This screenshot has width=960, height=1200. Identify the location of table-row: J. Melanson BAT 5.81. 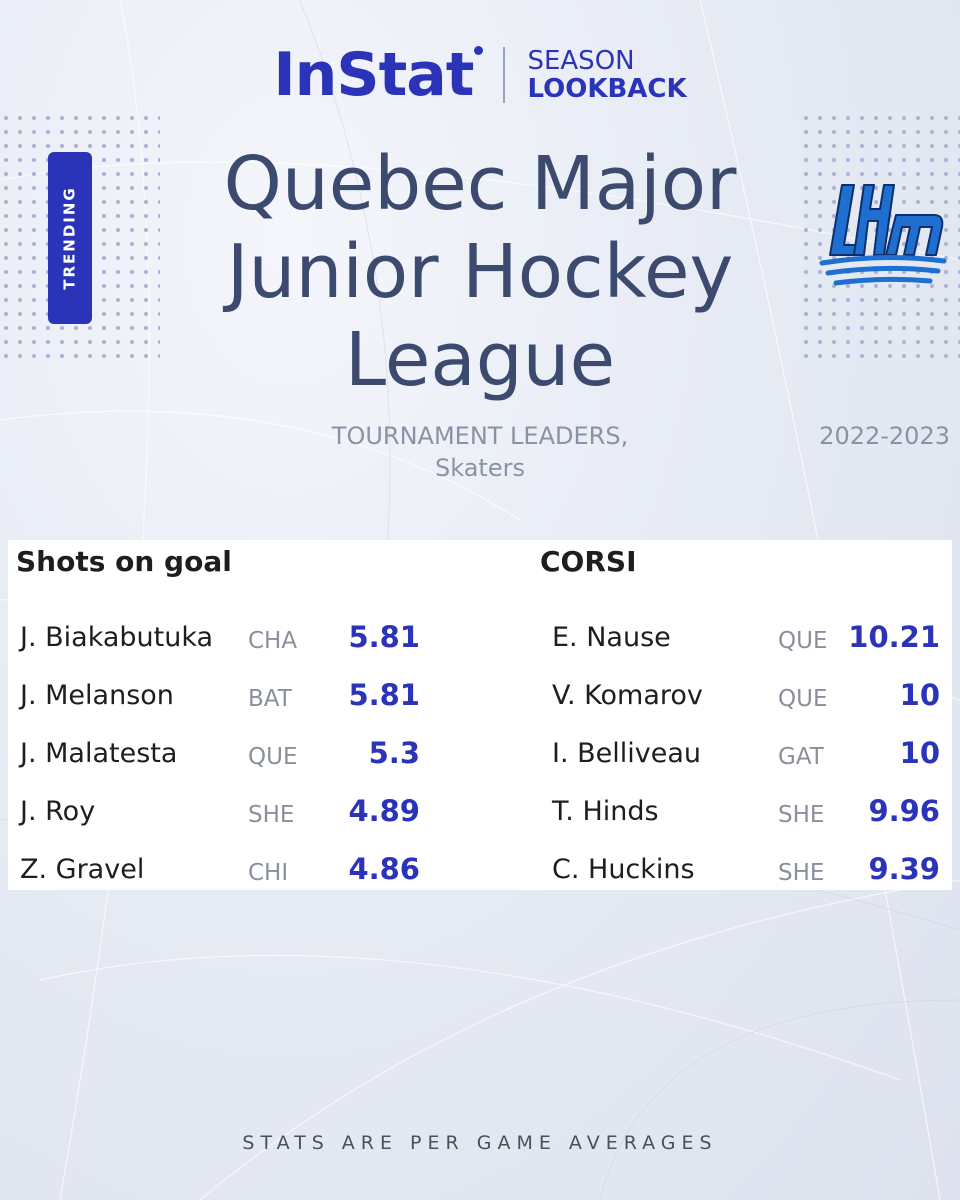
(218, 699).